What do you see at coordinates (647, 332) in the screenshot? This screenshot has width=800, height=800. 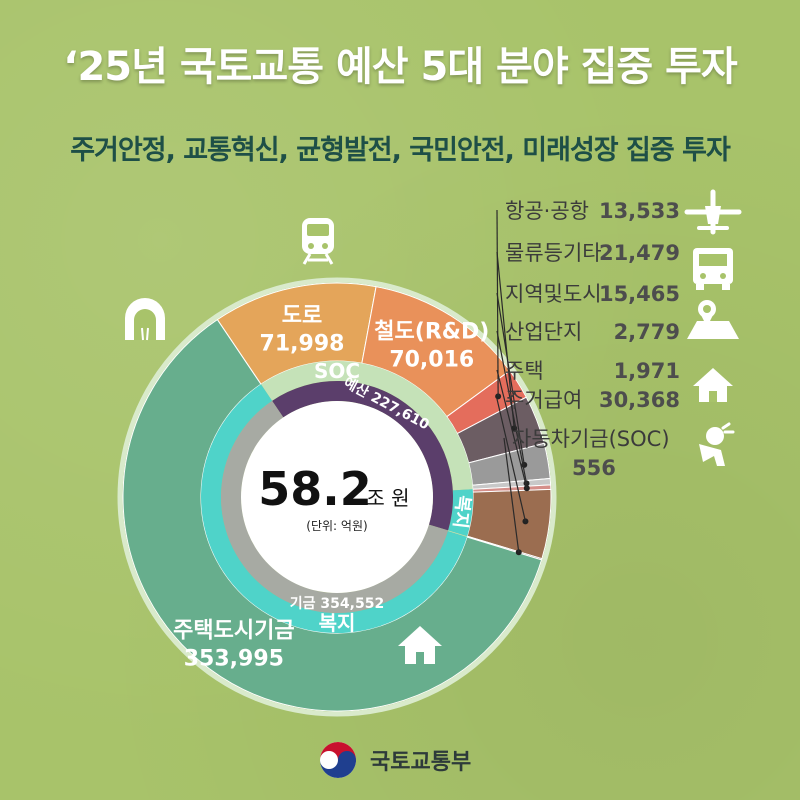 I see `legend-value-산업단지: 2,779` at bounding box center [647, 332].